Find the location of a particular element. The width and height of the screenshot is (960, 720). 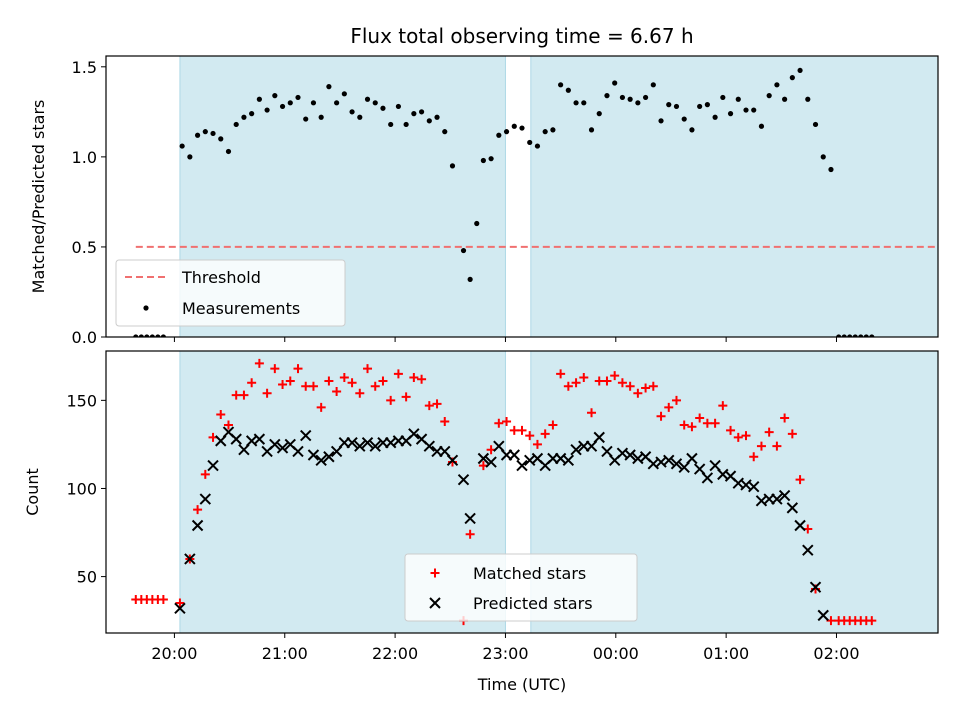

x-tick-label: 22:00 is located at coordinates (395, 653).